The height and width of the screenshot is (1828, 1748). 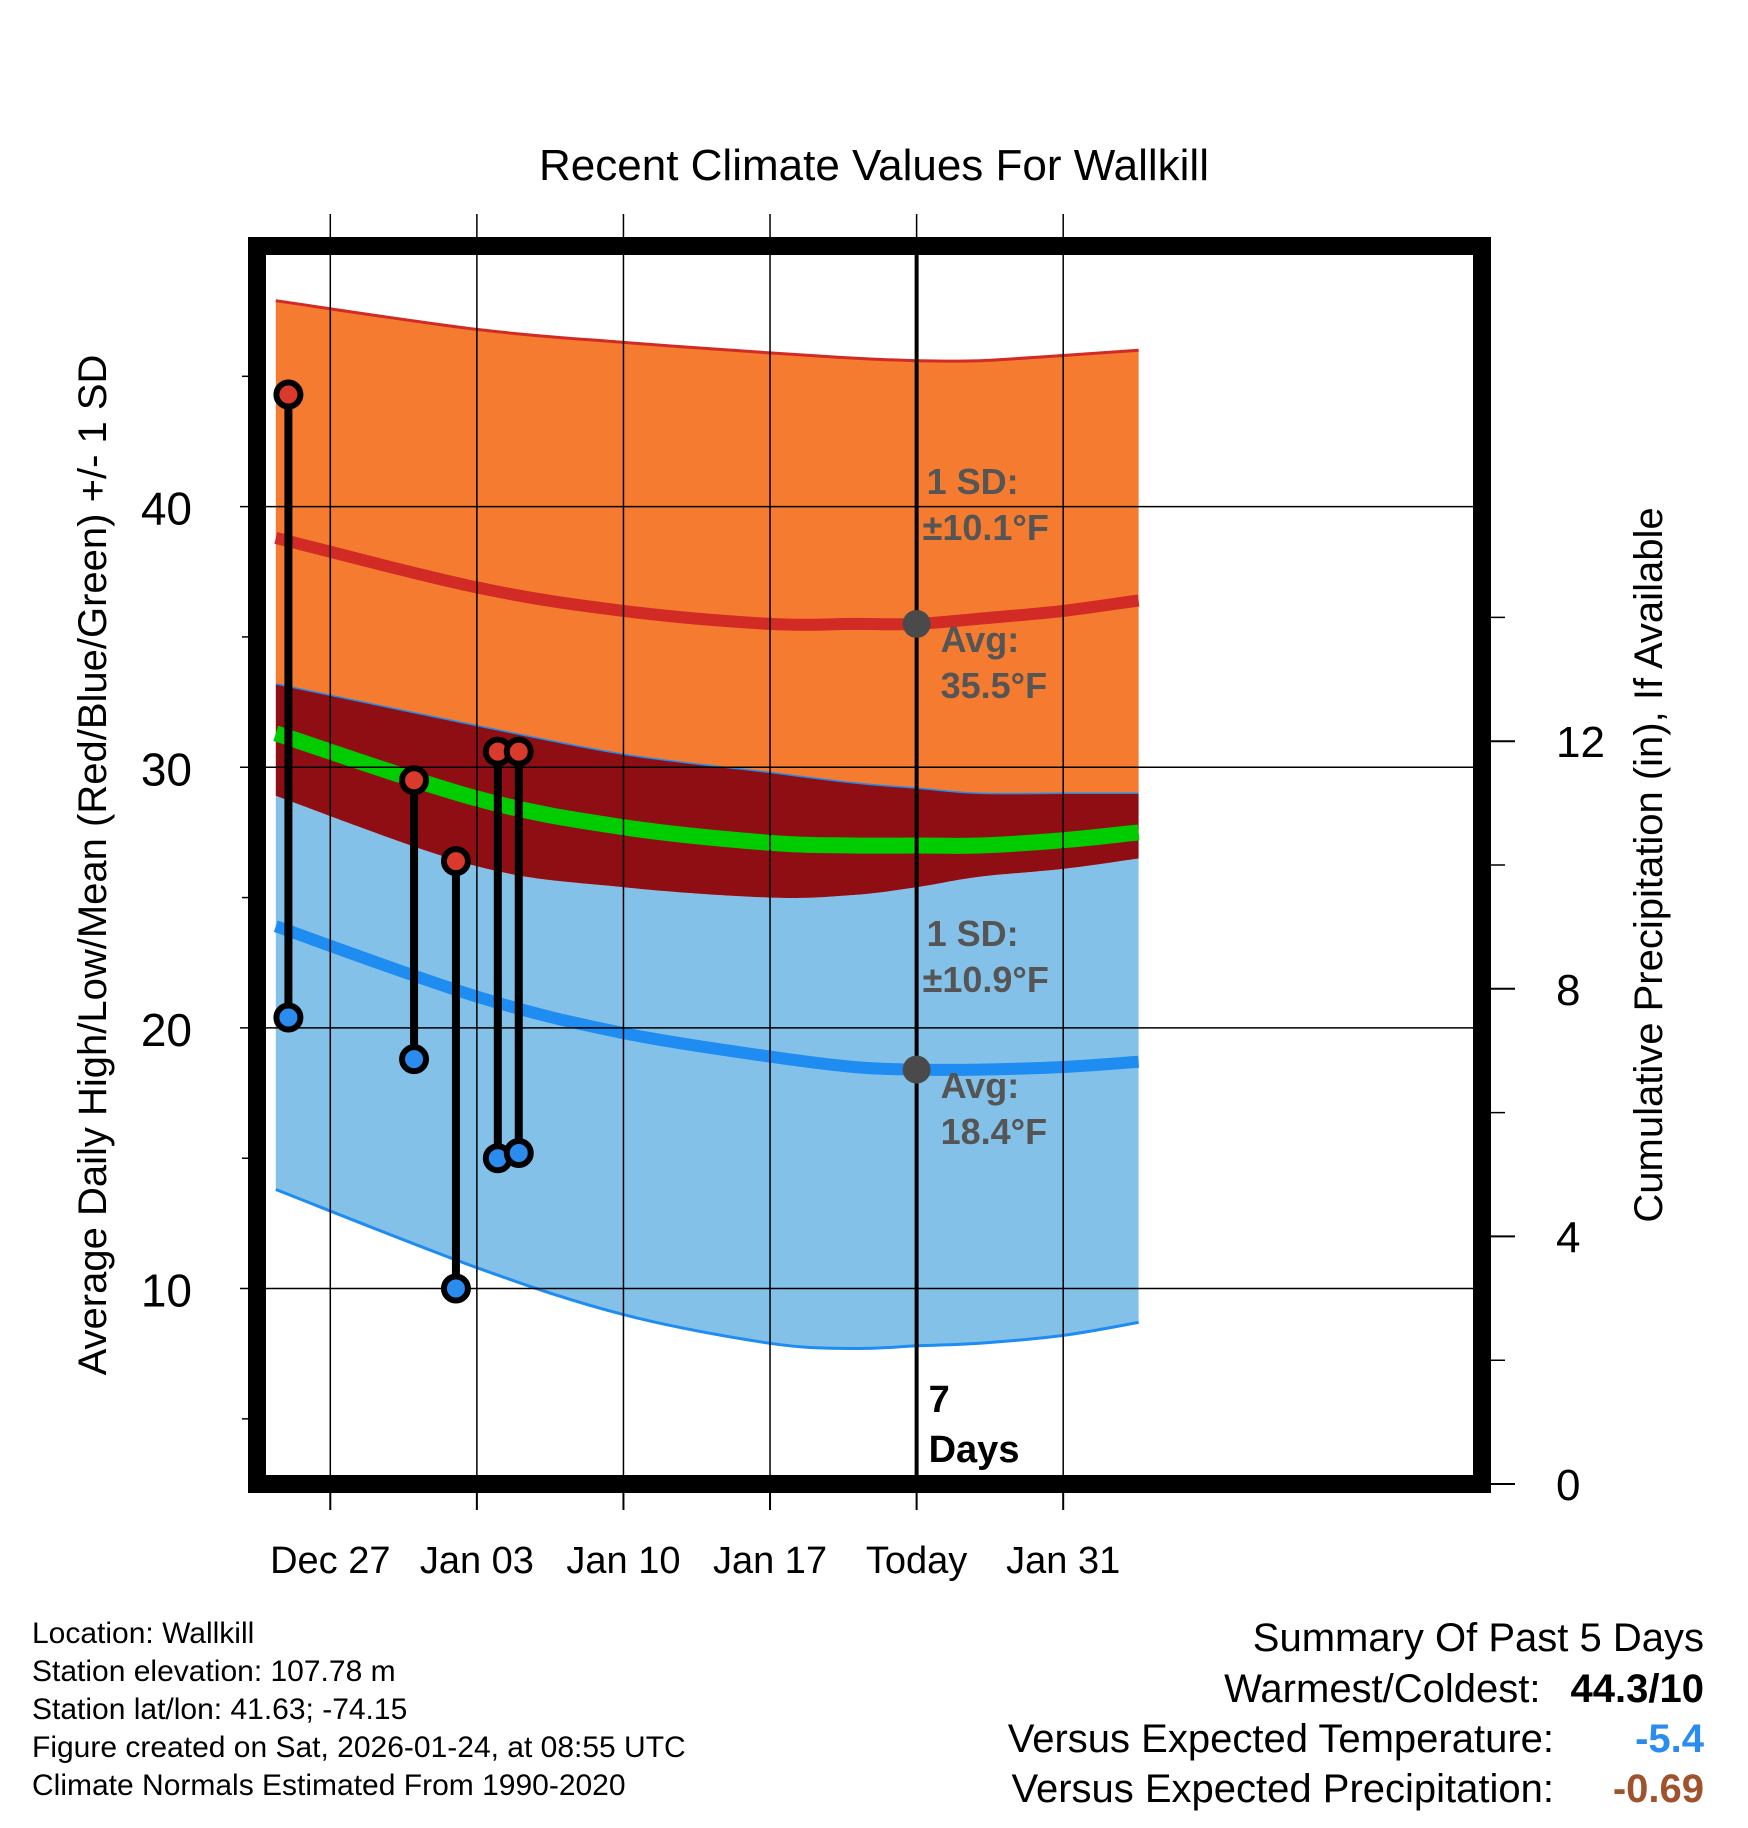 I want to click on y-tick-label: 40, so click(x=166, y=509).